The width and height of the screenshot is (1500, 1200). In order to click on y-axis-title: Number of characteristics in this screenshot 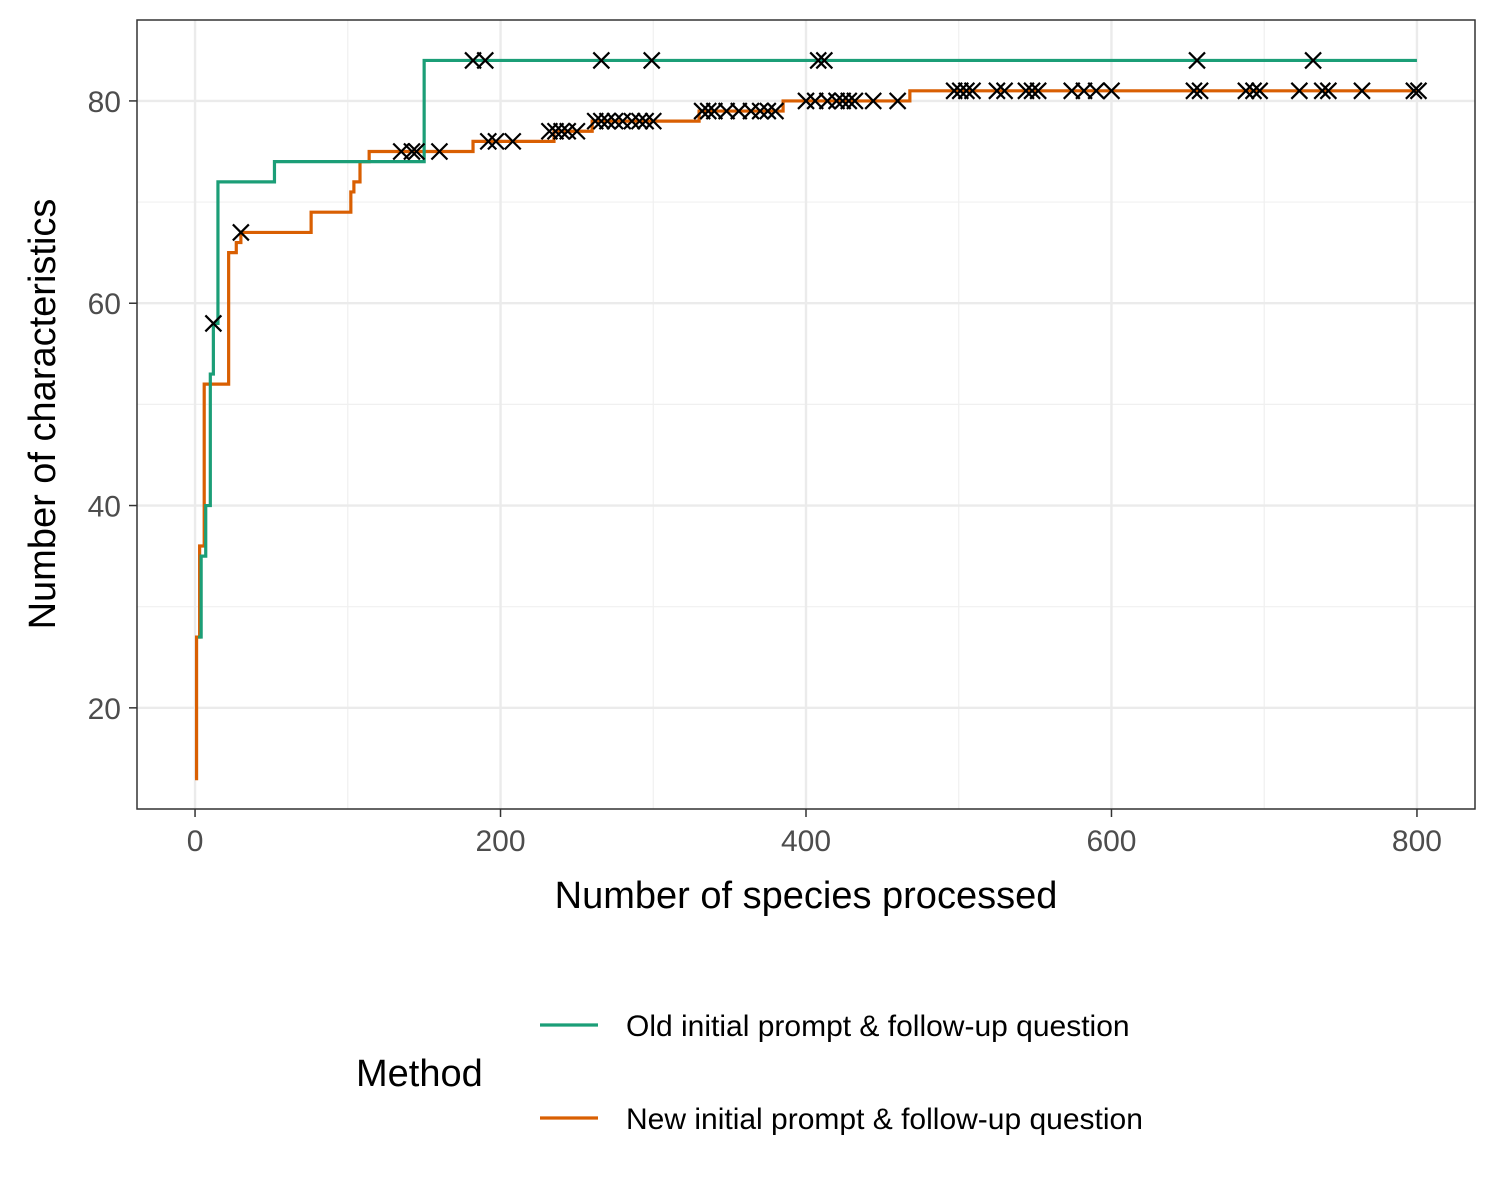, I will do `click(43, 414)`.